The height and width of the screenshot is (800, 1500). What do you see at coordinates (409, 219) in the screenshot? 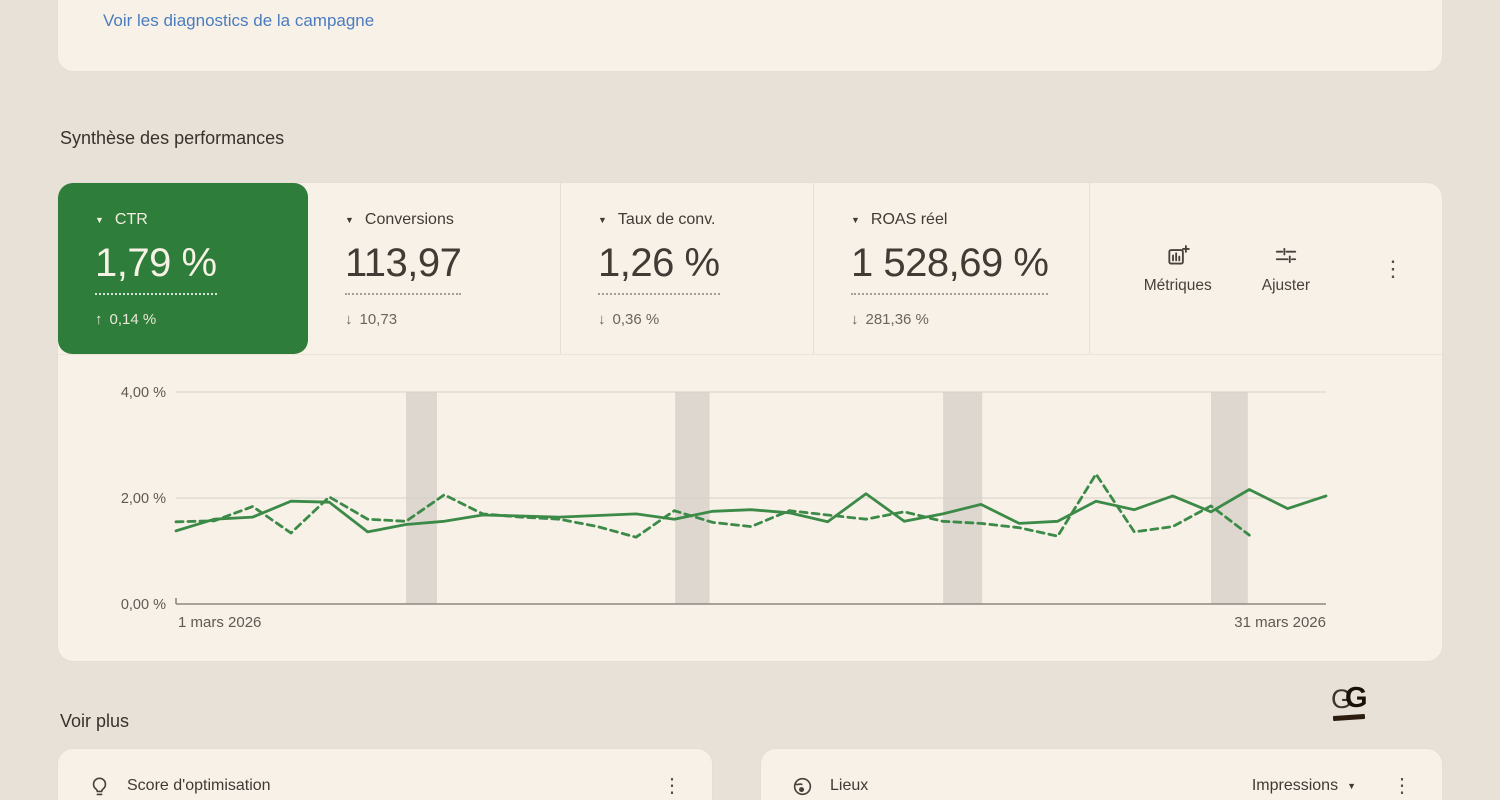
I see `metric-label: Conversions` at bounding box center [409, 219].